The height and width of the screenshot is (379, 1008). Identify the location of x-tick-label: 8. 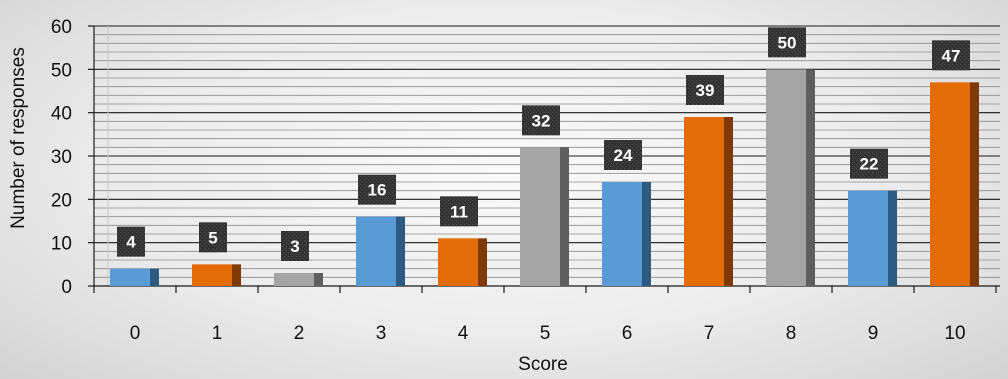
(791, 333).